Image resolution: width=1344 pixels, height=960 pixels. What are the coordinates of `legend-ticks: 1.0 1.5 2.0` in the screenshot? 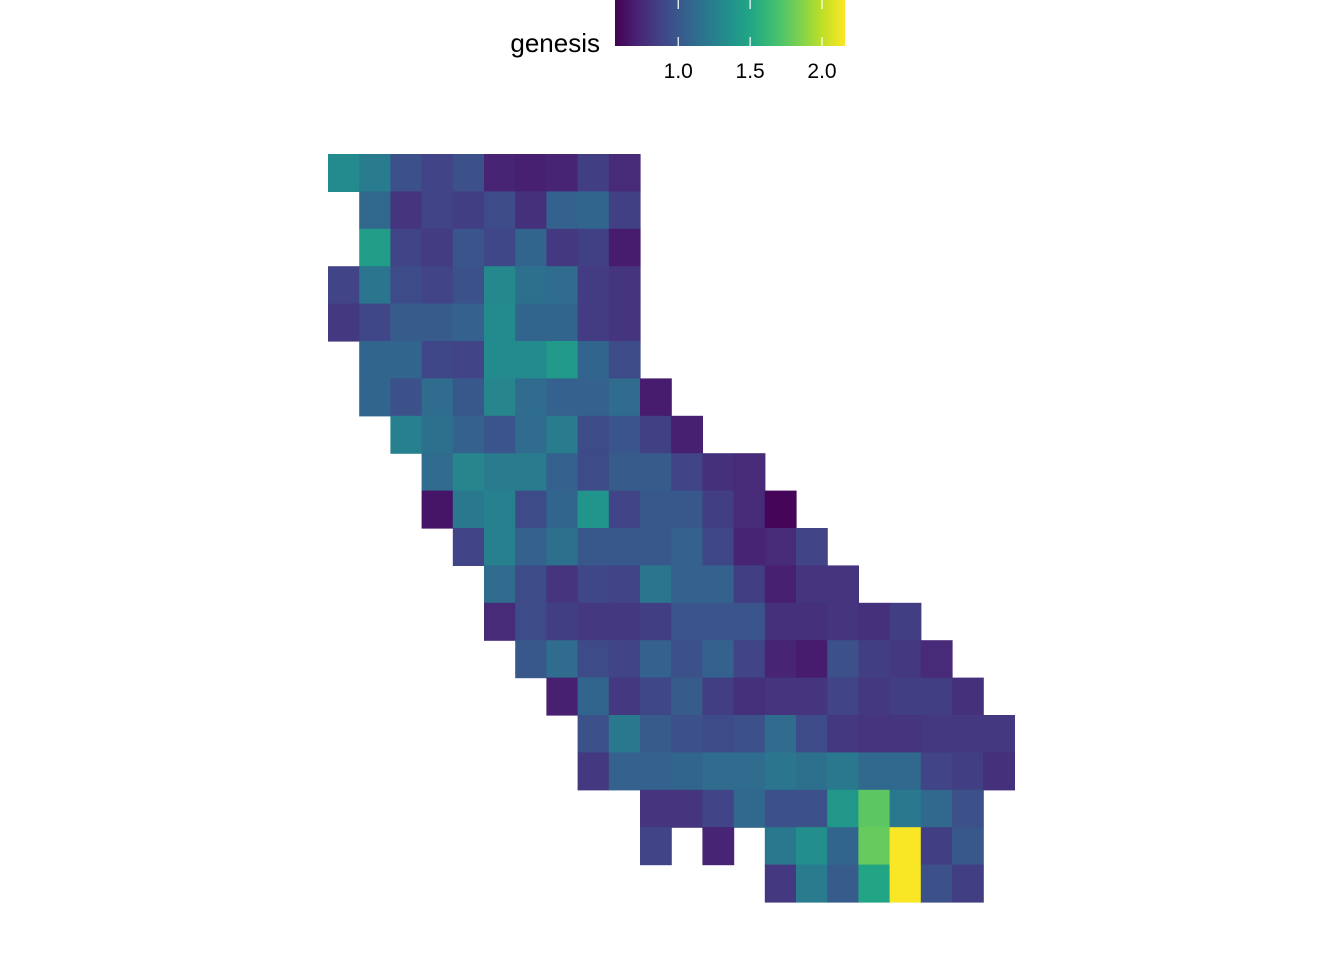 It's located at (750, 41).